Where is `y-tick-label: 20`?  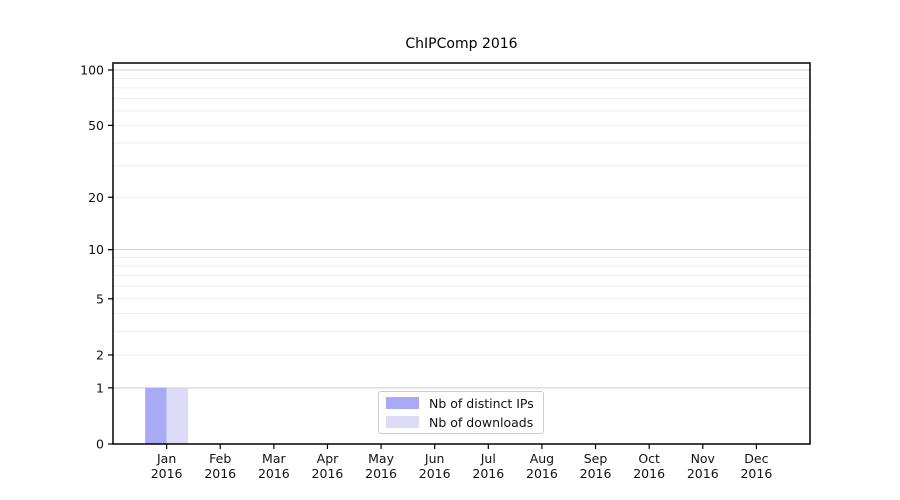
y-tick-label: 20 is located at coordinates (96, 197).